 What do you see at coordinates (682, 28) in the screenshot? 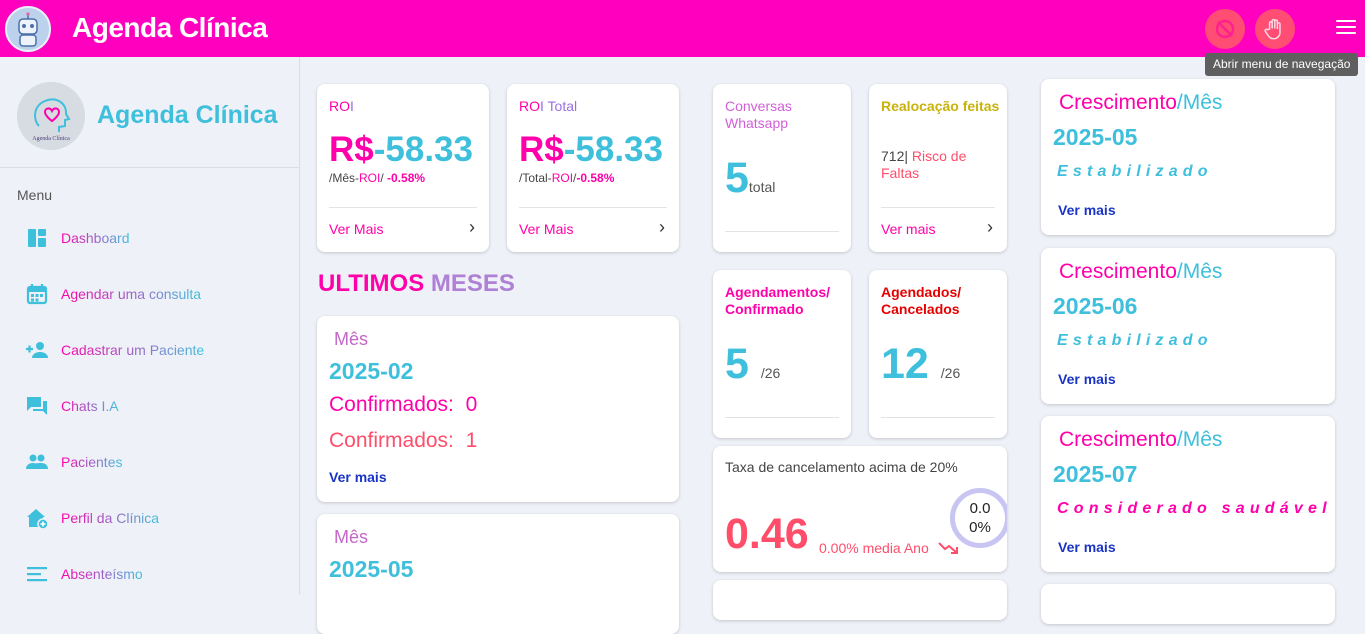
I see `top-app-bar: Agenda Clínica` at bounding box center [682, 28].